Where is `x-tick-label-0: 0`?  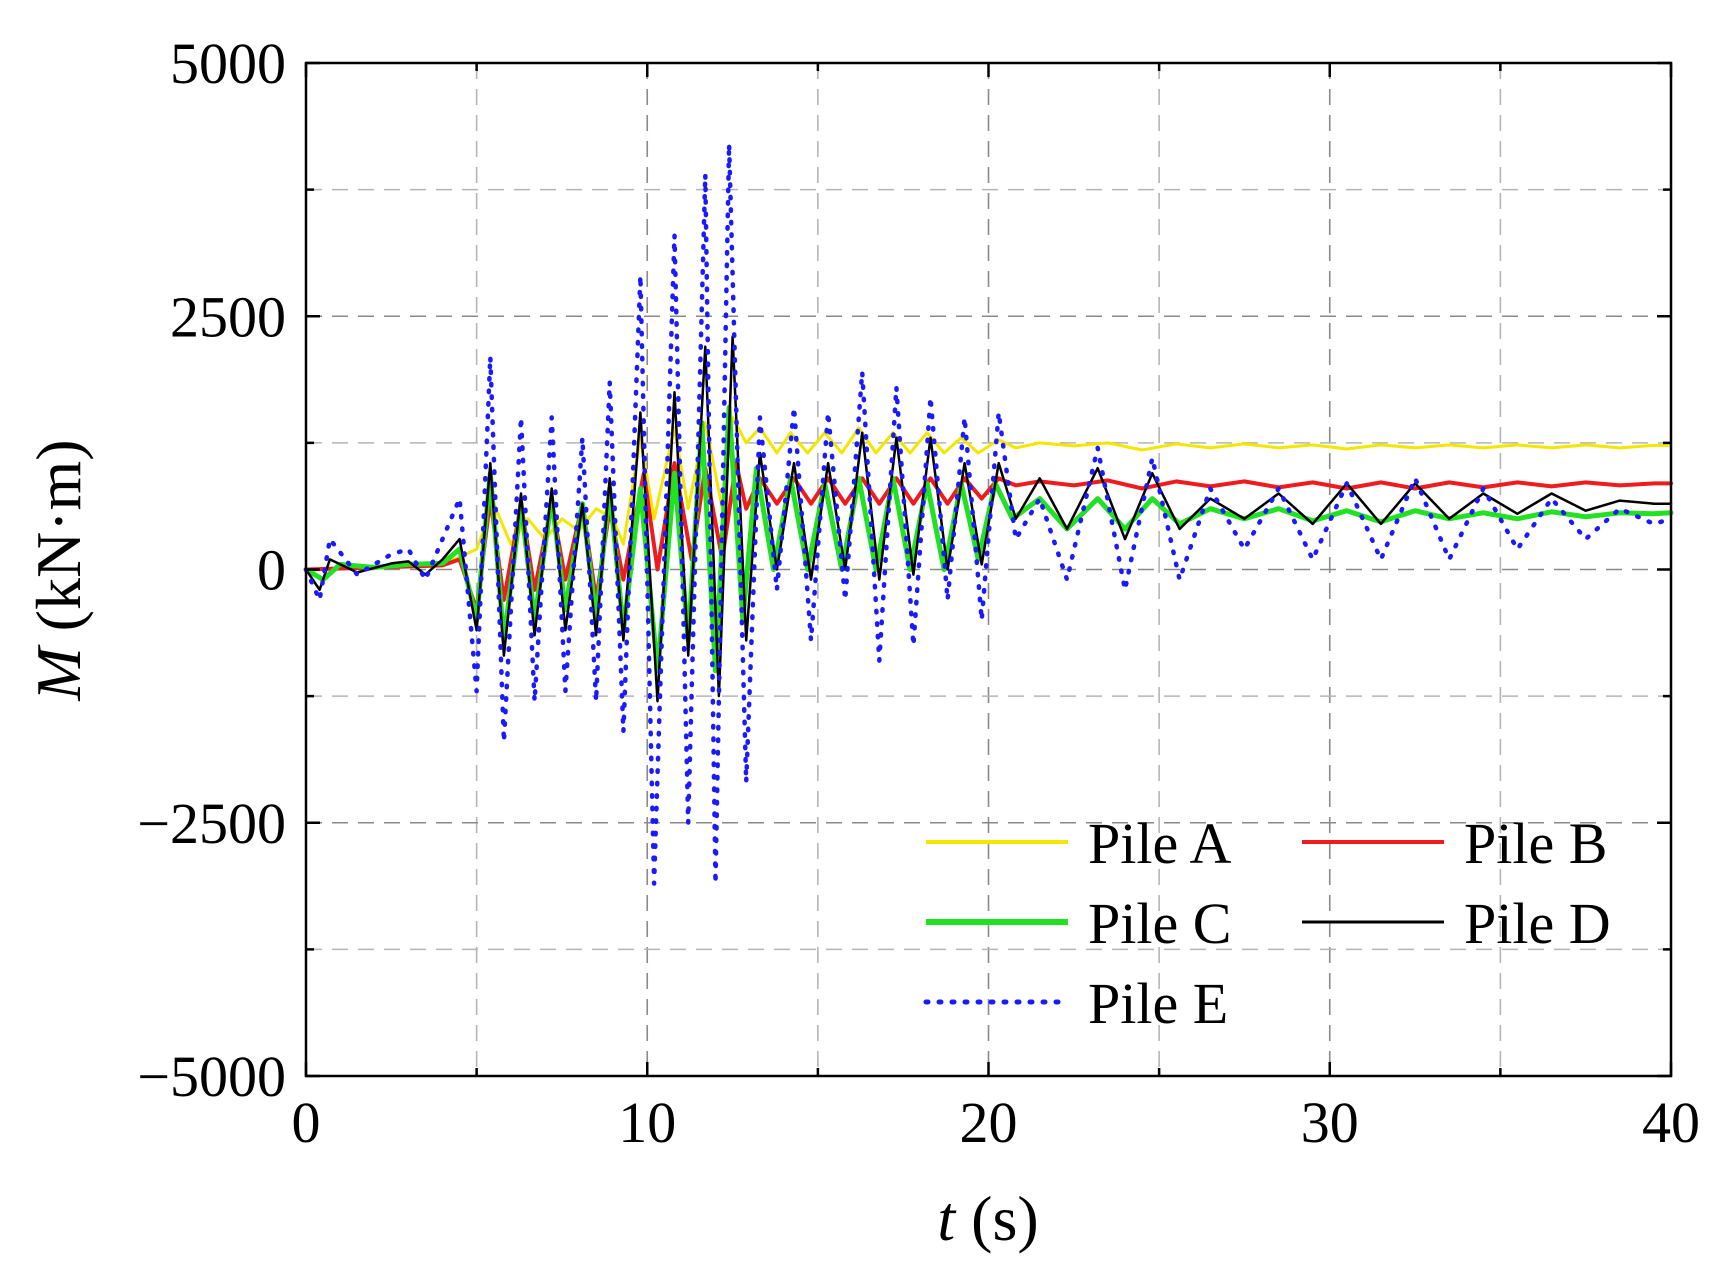 x-tick-label-0: 0 is located at coordinates (306, 1122).